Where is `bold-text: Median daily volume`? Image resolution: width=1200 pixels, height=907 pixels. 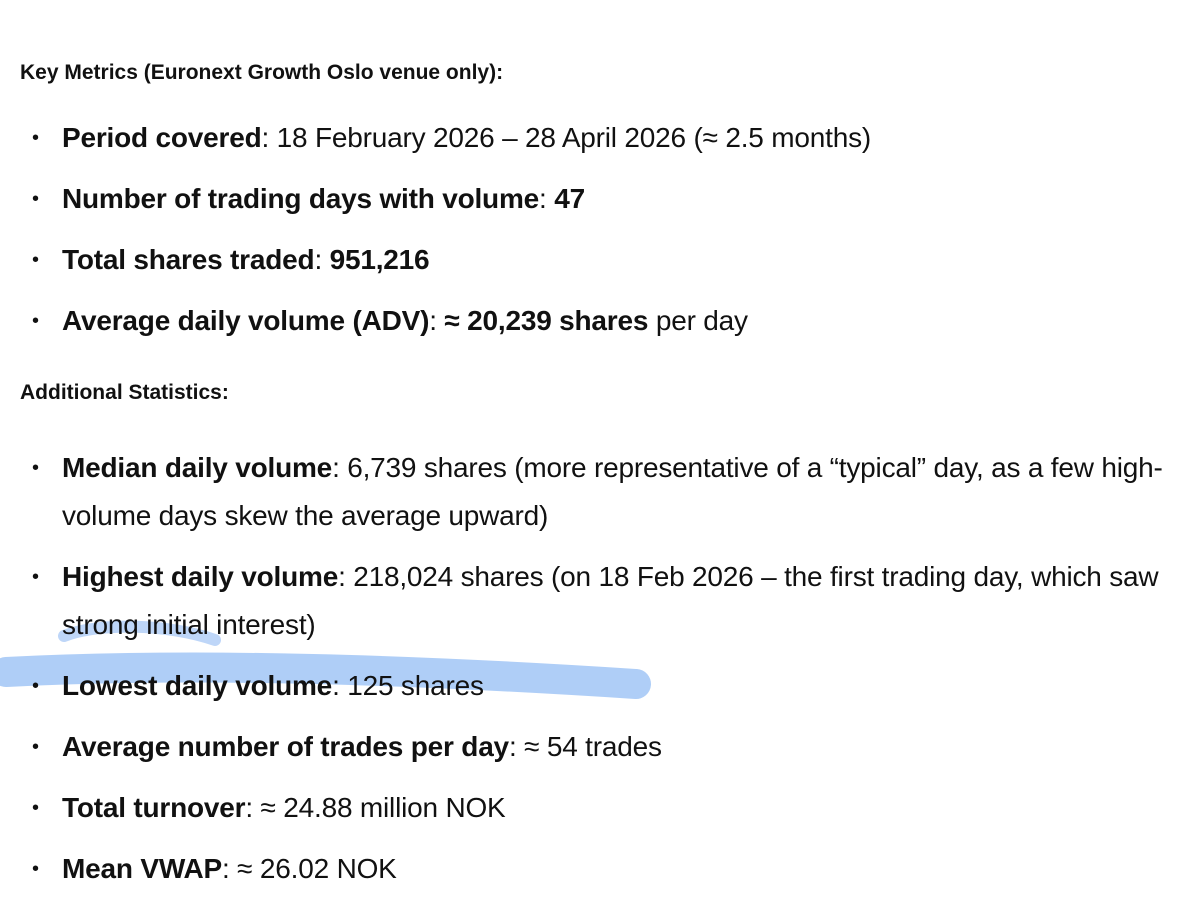 bold-text: Median daily volume is located at coordinates (197, 467).